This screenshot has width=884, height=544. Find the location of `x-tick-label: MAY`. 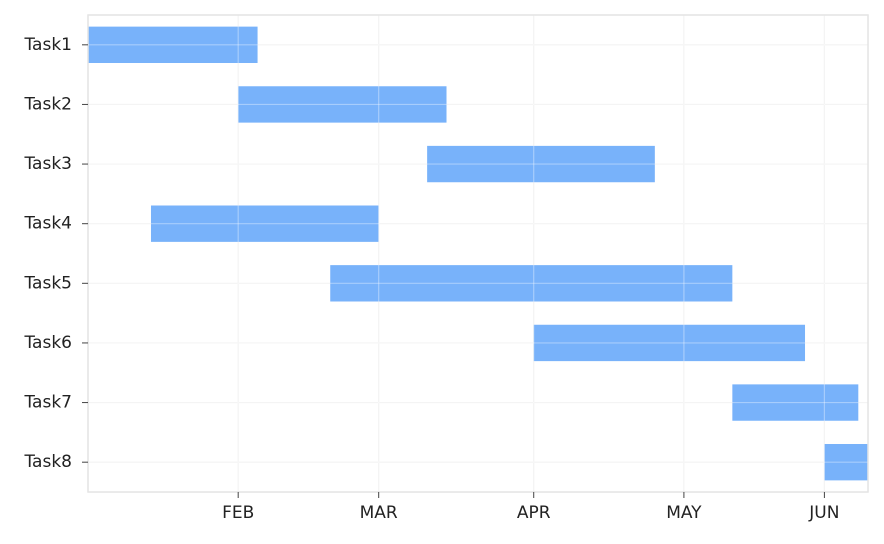

x-tick-label: MAY is located at coordinates (684, 513).